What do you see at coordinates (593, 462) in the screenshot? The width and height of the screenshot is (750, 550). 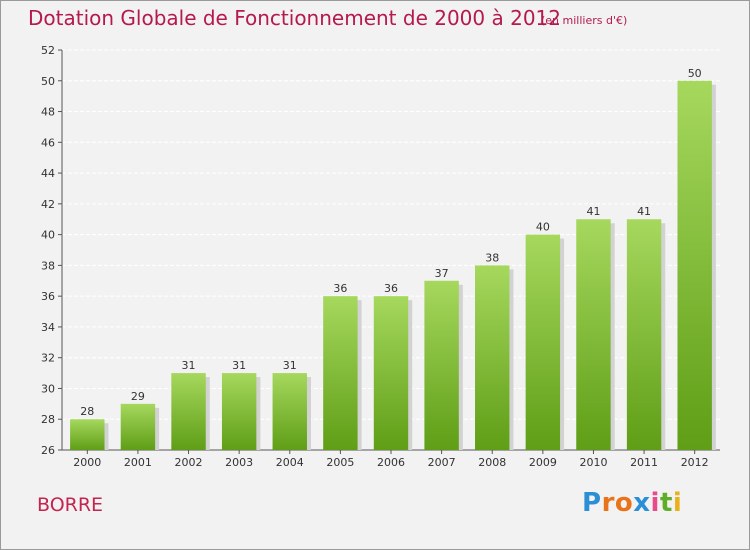 I see `x-tick-label: 2010` at bounding box center [593, 462].